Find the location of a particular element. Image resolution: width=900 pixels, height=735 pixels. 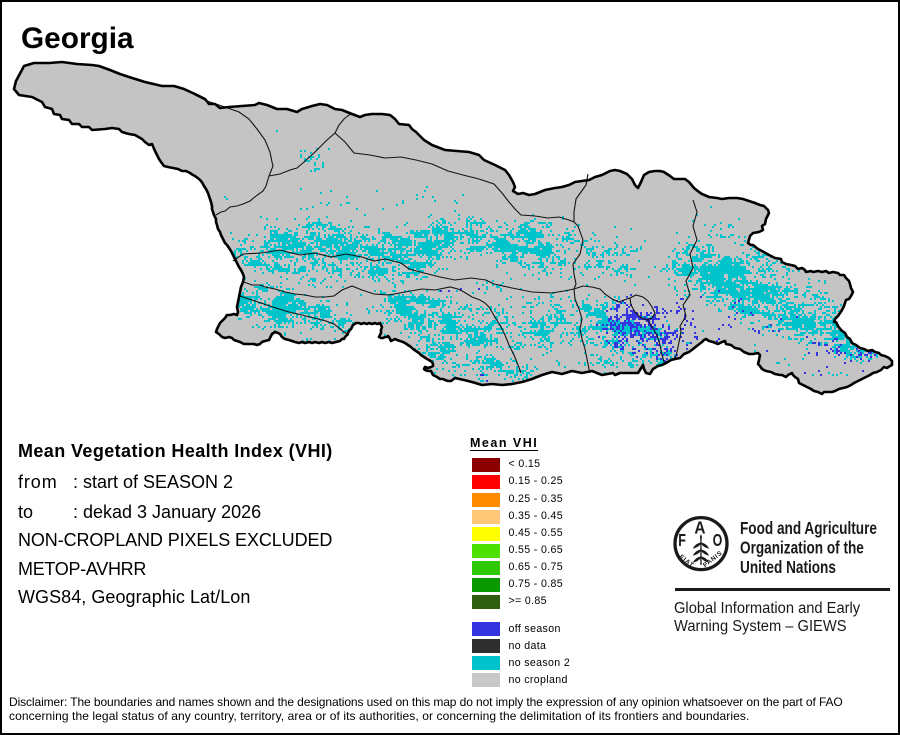

svg-text: F is located at coordinates (682, 541).